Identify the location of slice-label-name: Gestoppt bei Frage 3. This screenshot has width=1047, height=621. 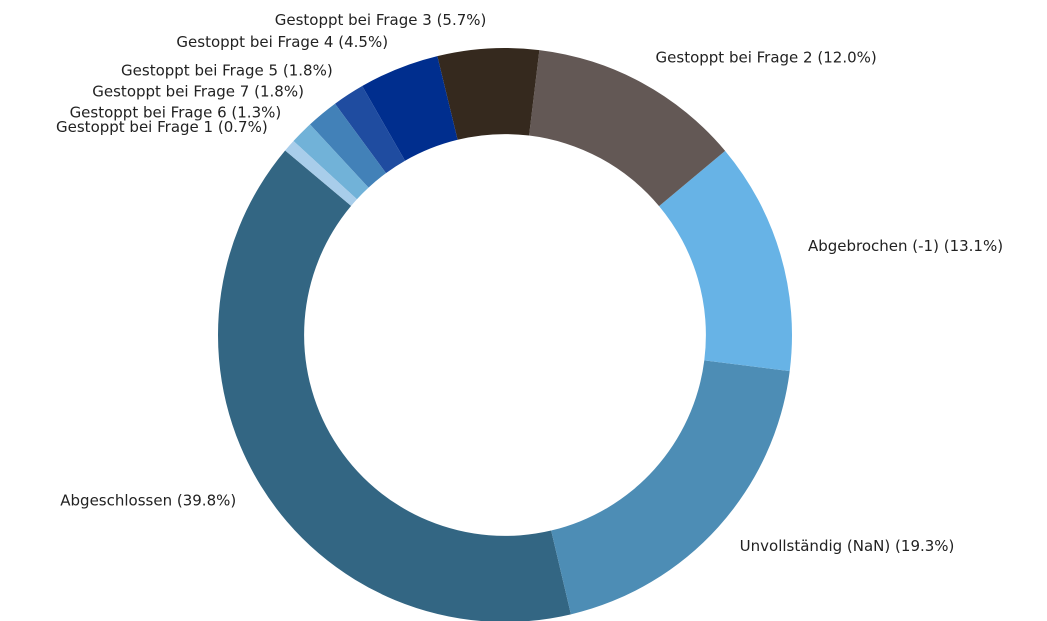
(353, 19).